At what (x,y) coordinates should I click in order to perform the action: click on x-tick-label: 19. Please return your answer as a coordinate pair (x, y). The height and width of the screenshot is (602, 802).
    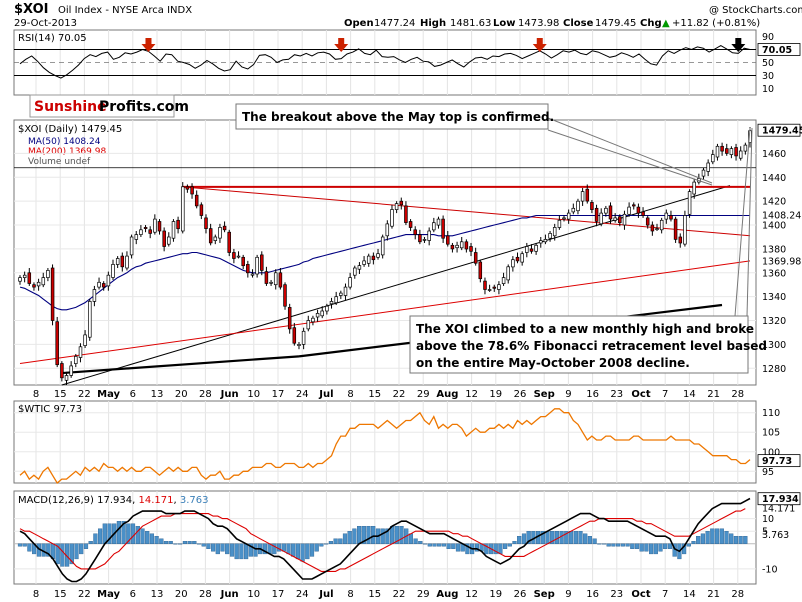
    Looking at the image, I should click on (495, 394).